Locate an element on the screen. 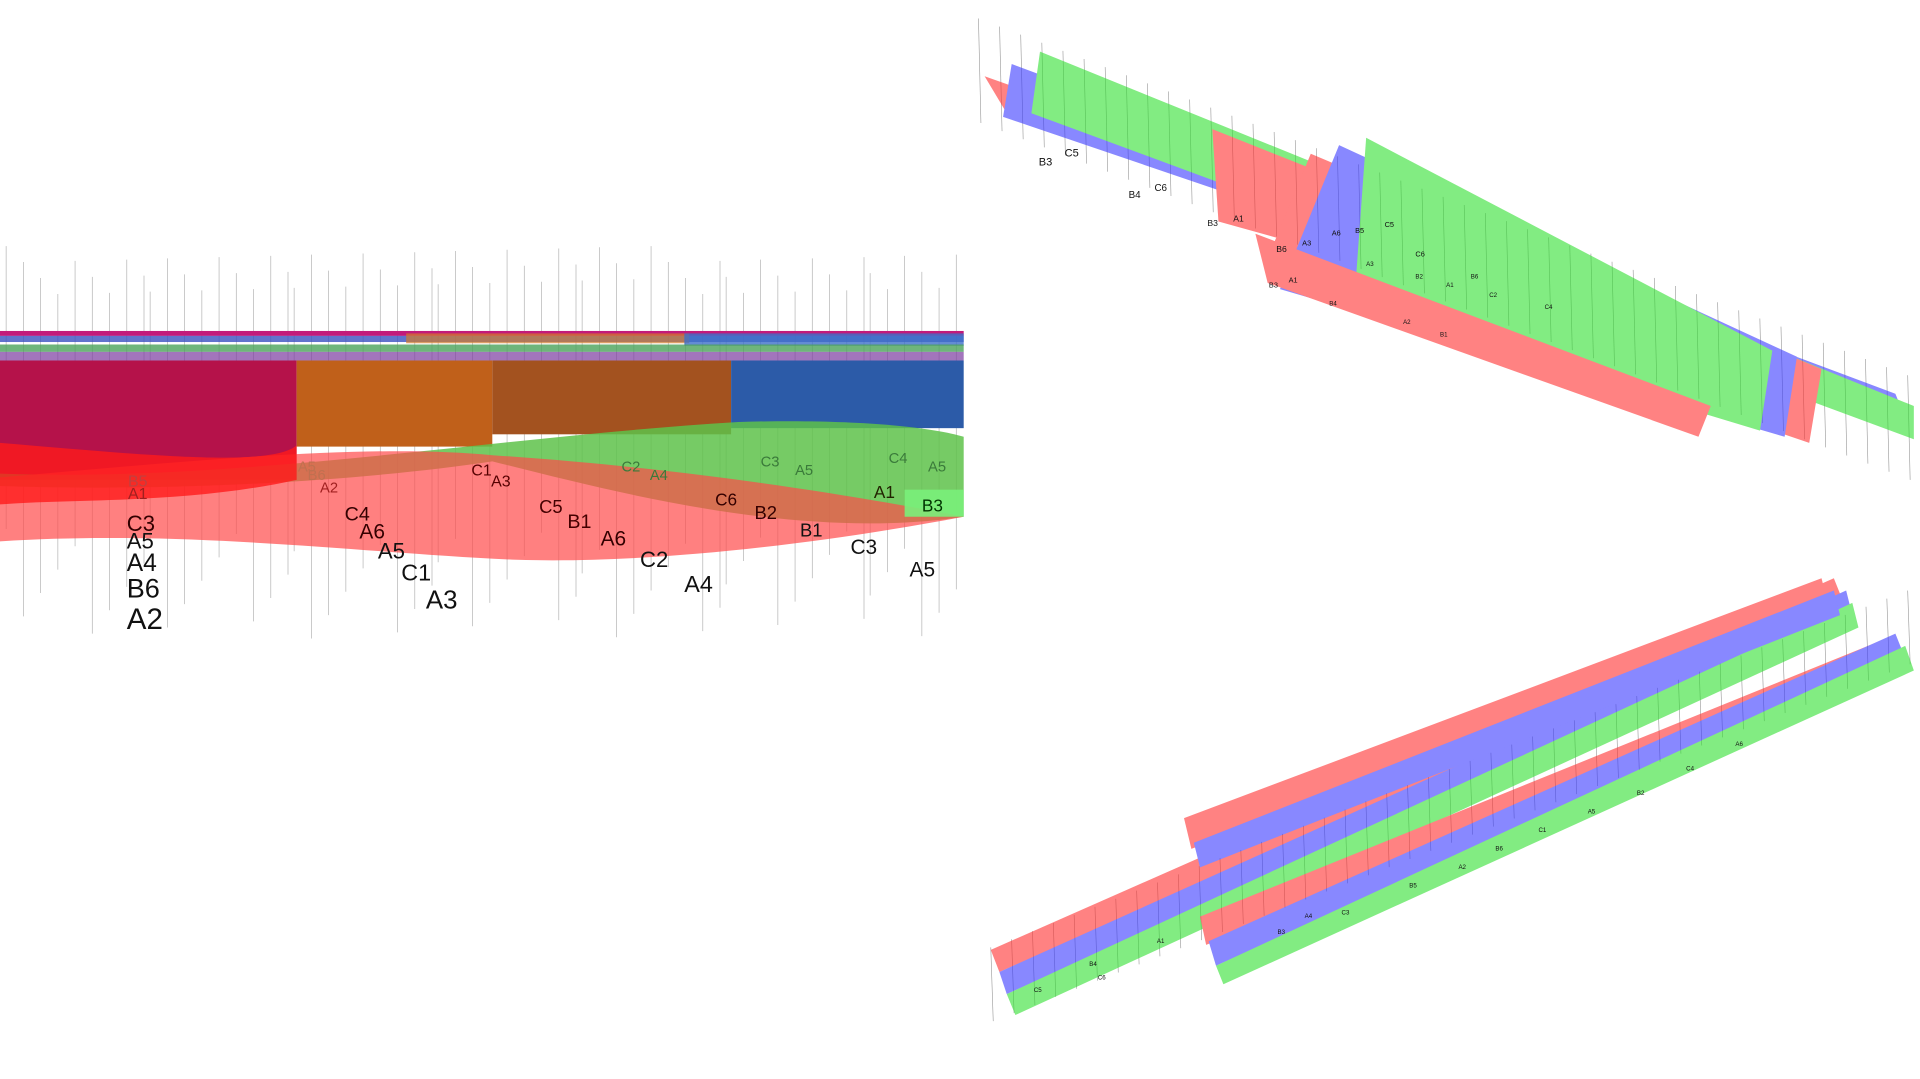 This screenshot has height=1079, width=1920. left-view is located at coordinates (482, 445).